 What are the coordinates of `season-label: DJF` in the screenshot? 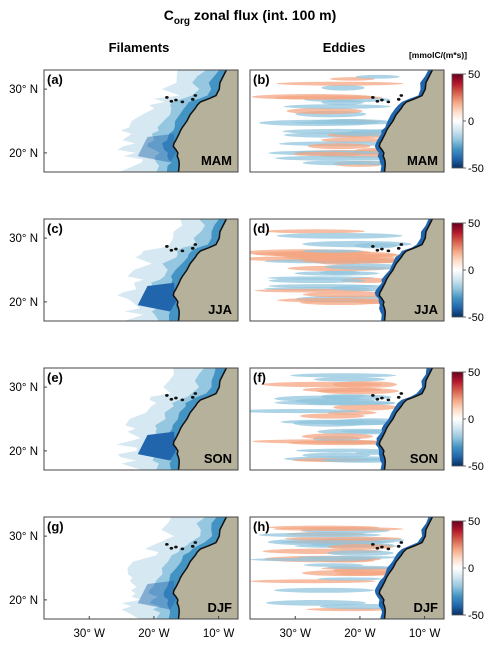 It's located at (425, 607).